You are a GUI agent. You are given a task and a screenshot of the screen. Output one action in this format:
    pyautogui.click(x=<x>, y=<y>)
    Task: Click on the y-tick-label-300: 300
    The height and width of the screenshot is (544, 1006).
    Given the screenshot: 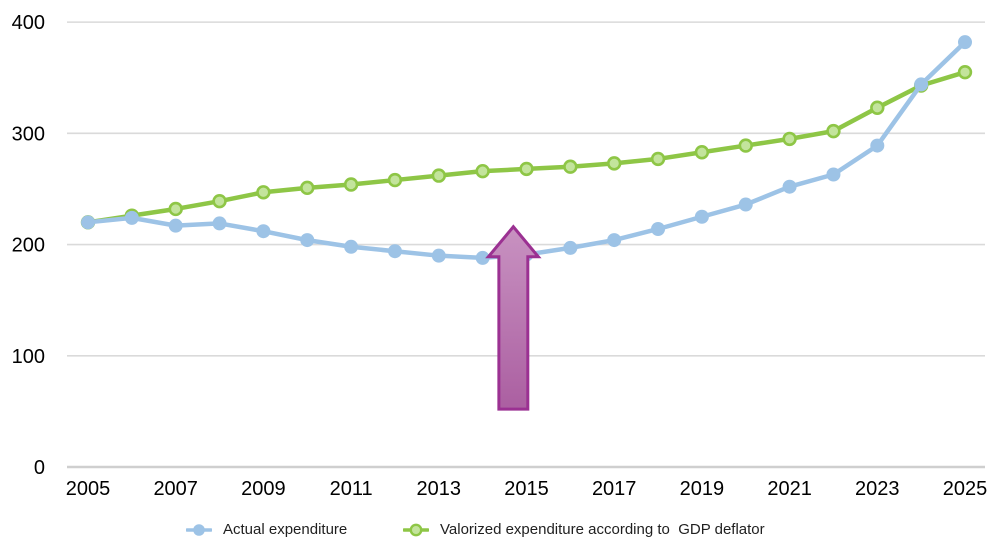 What is the action you would take?
    pyautogui.click(x=28, y=134)
    